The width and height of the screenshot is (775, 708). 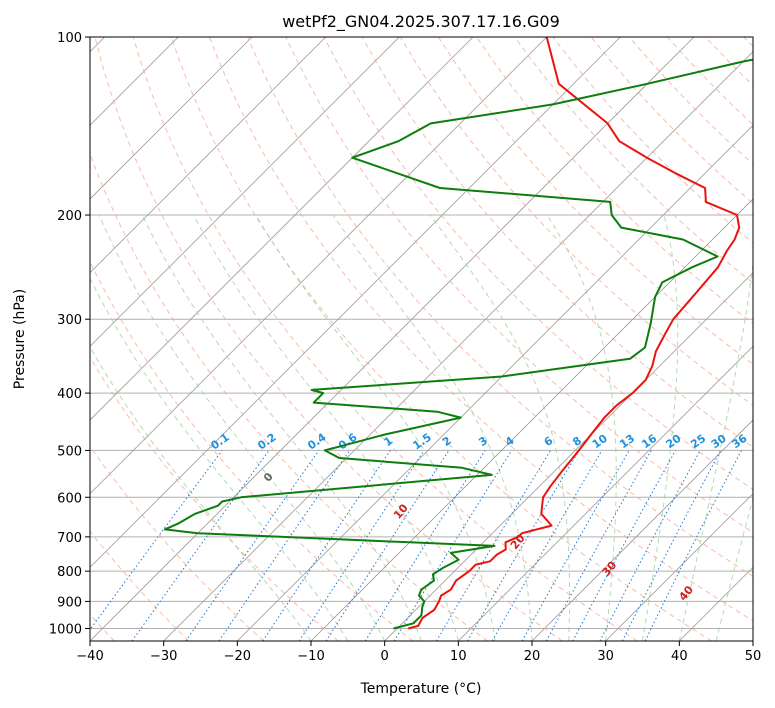 I want to click on y-axis-ticks: 100 200 300 400 500 600 700 800 900 1000, so click(x=69, y=334).